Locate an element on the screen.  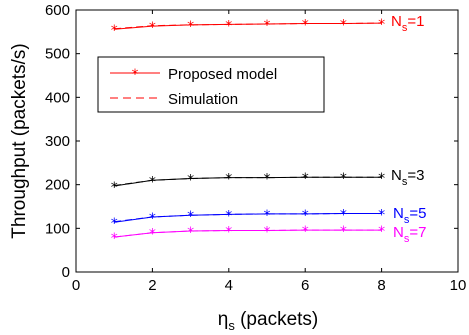
series-2-label-tail: =5 is located at coordinates (417, 213).